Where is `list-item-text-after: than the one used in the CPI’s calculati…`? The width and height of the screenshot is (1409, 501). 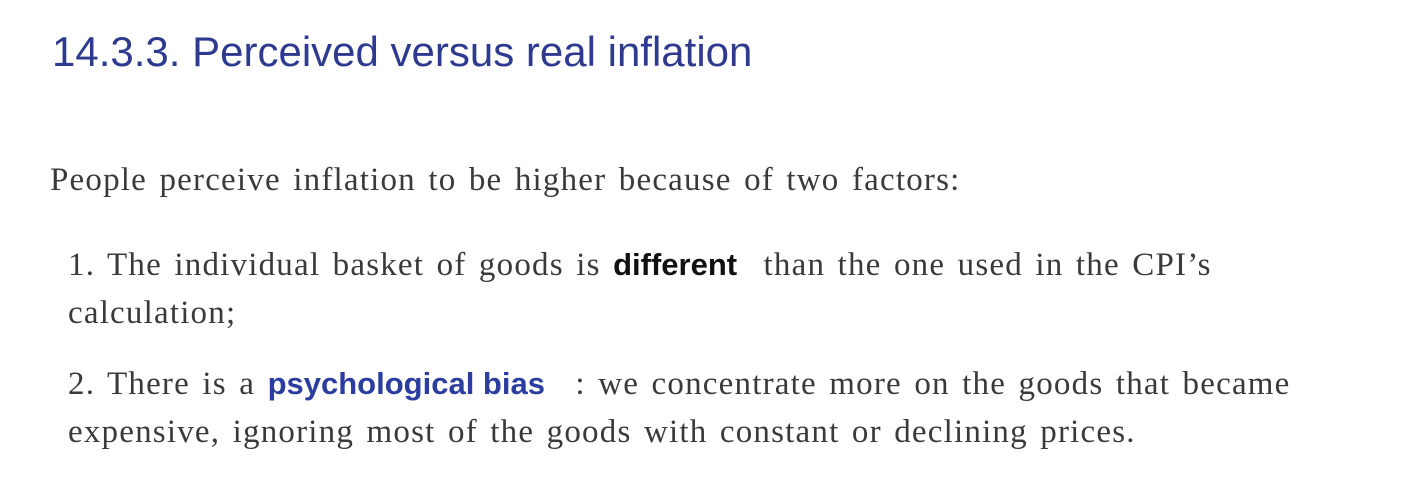 list-item-text-after: than the one used in the CPI’s calculati… is located at coordinates (640, 289).